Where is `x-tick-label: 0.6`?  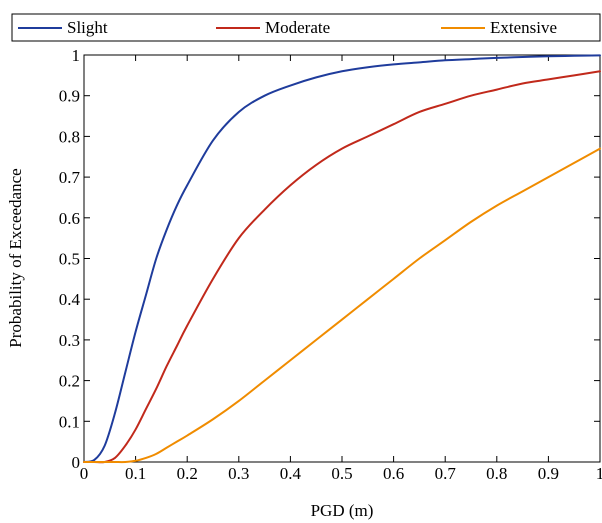 x-tick-label: 0.6 is located at coordinates (393, 473).